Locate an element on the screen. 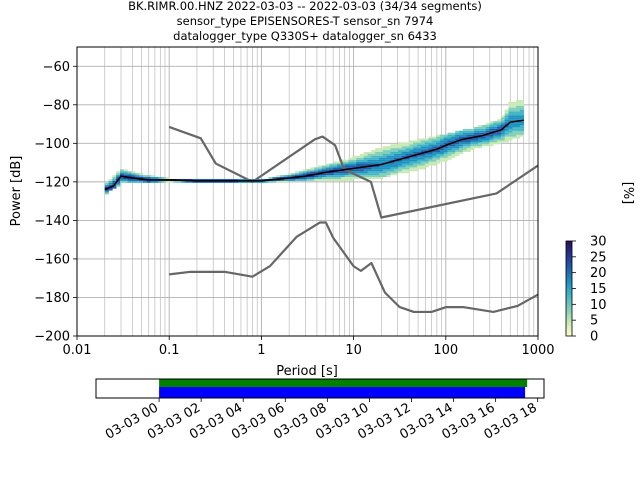  x-tick-label: 1000 is located at coordinates (537, 350).